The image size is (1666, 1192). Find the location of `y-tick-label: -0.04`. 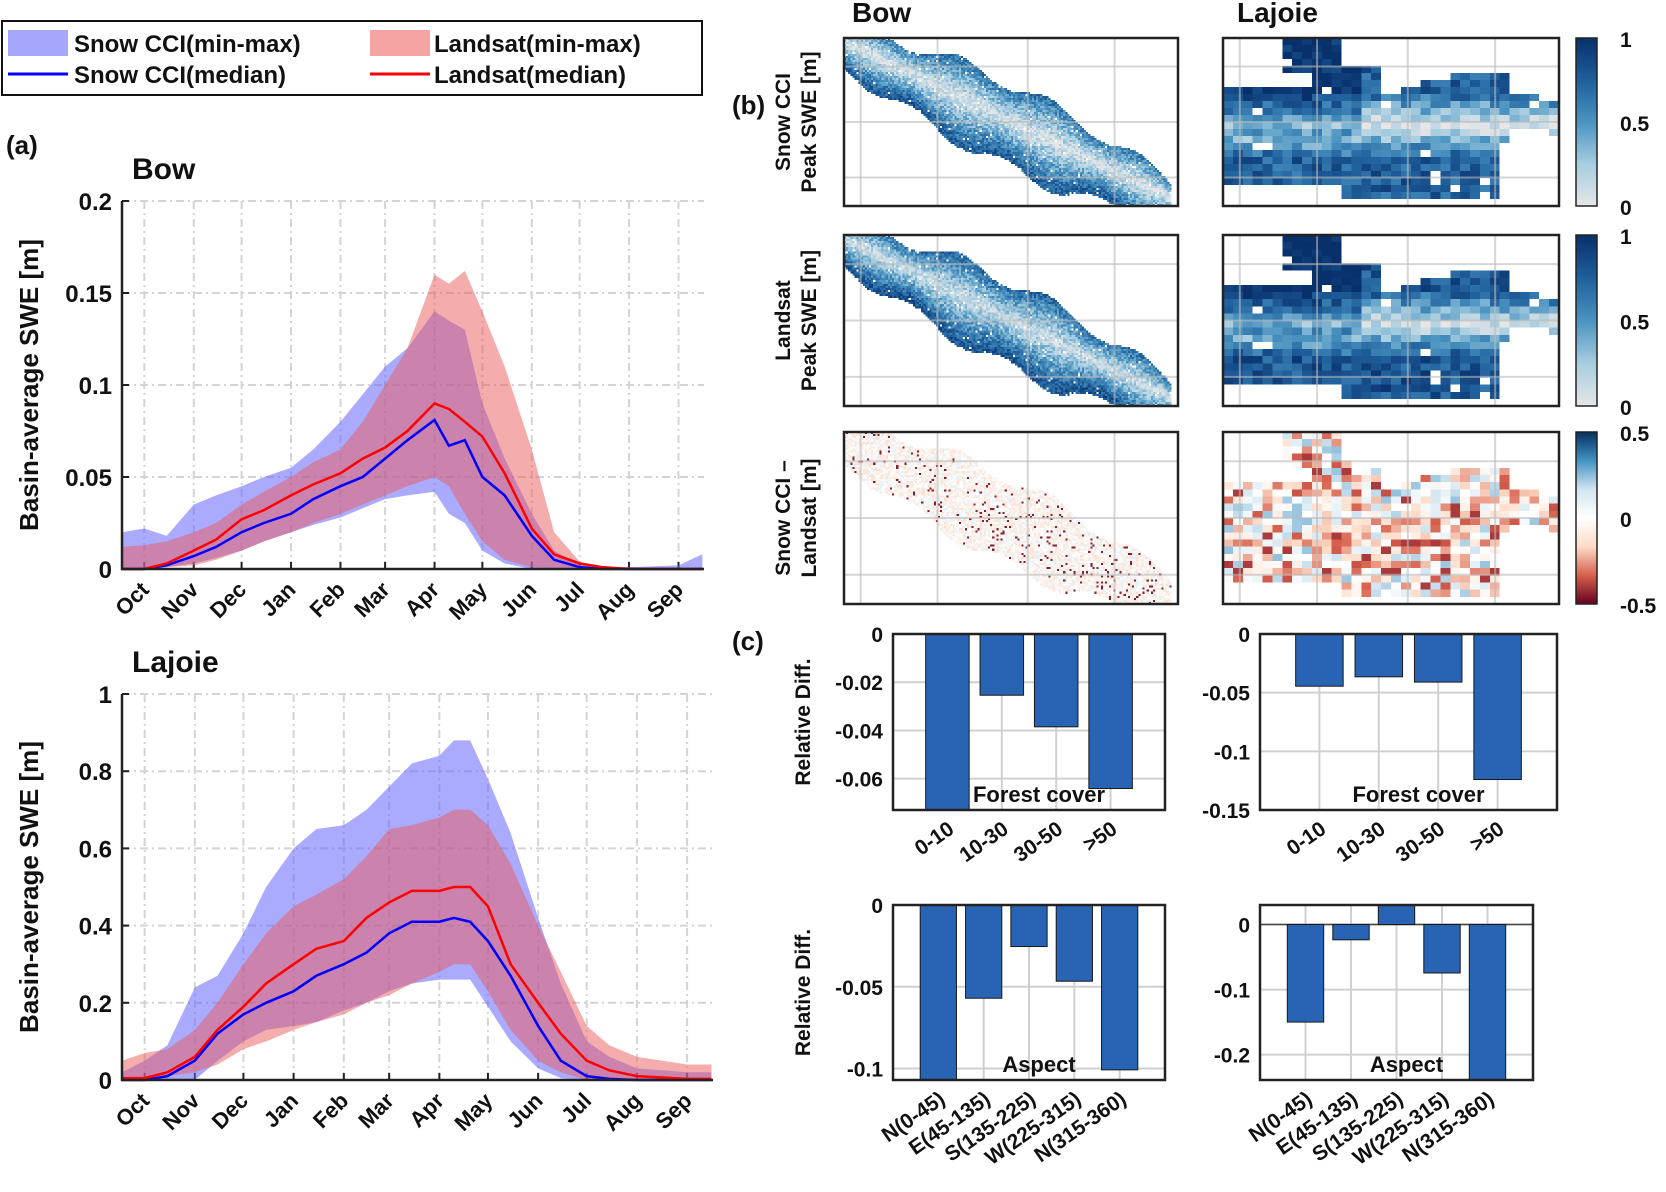

y-tick-label: -0.04 is located at coordinates (859, 731).